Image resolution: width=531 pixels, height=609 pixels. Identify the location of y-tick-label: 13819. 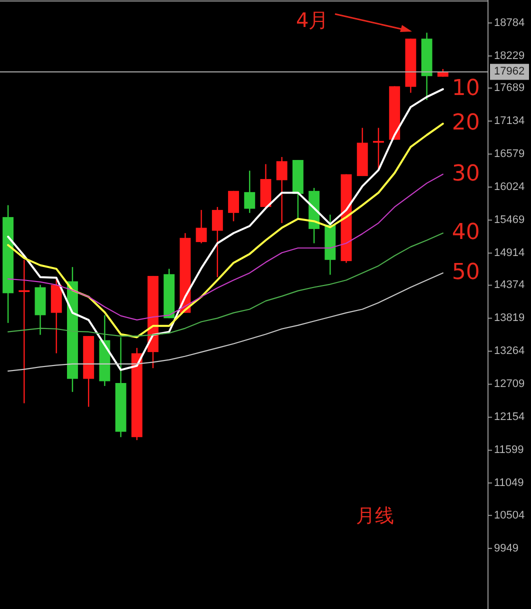
(509, 318).